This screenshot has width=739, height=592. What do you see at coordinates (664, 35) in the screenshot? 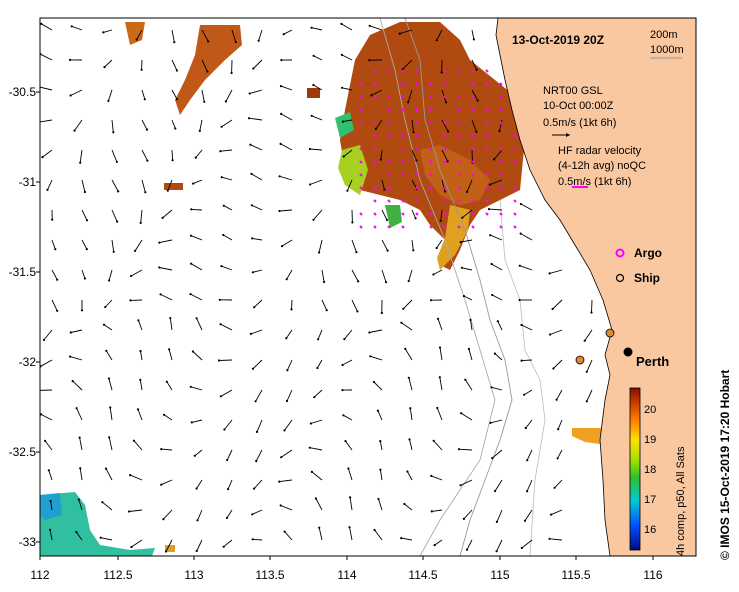
I see `contour-200m-label: 200m` at bounding box center [664, 35].